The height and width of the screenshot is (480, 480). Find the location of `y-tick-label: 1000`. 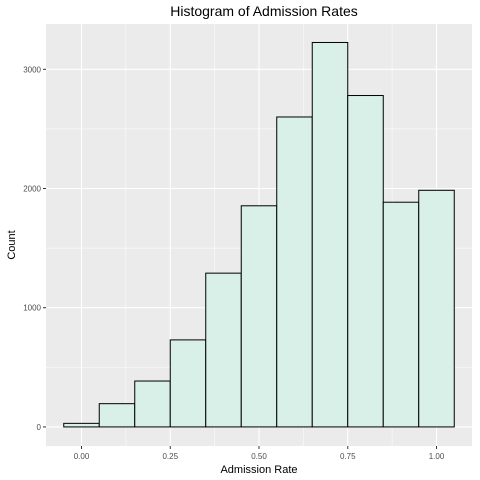

y-tick-label: 1000 is located at coordinates (32, 308).